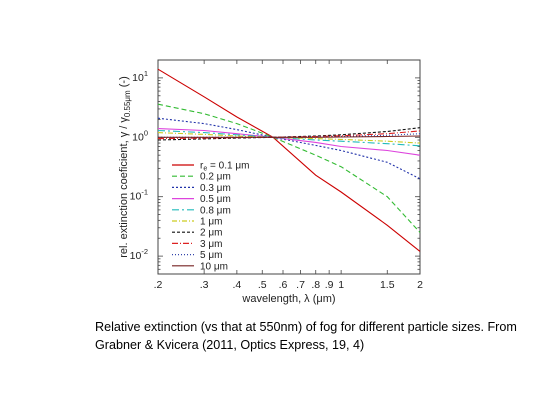 The height and width of the screenshot is (405, 540). I want to click on x-tick-label: .3, so click(204, 285).